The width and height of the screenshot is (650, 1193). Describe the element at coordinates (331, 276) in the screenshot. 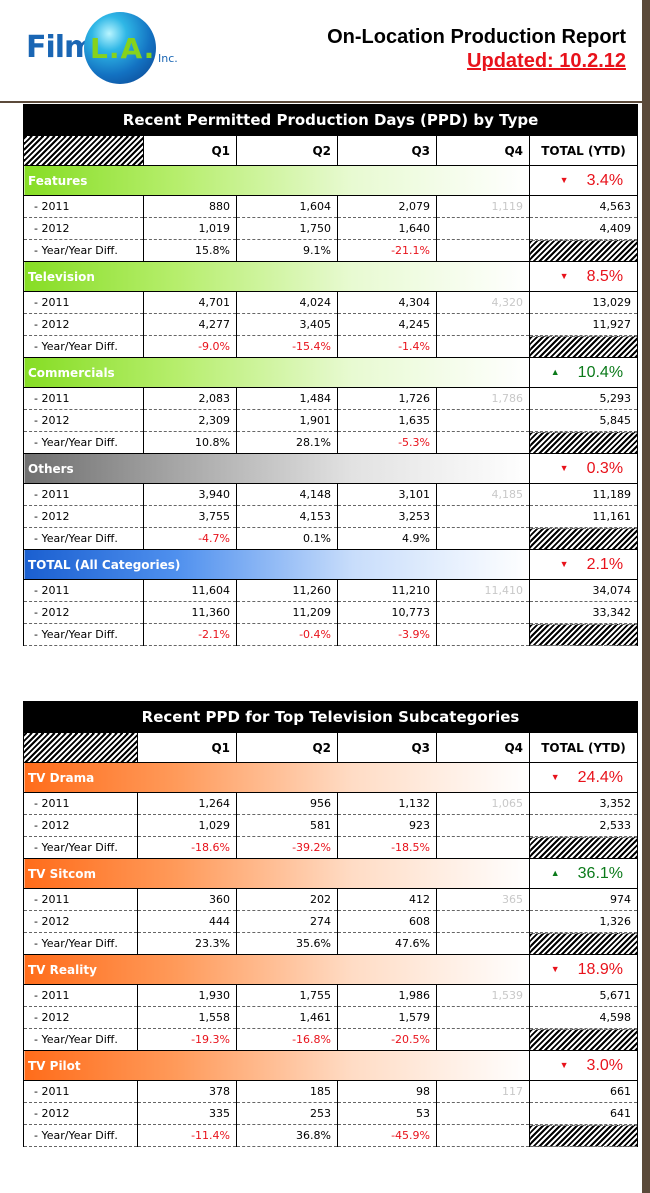

I see `category-header-row: Television ▼ 8.5%` at that location.